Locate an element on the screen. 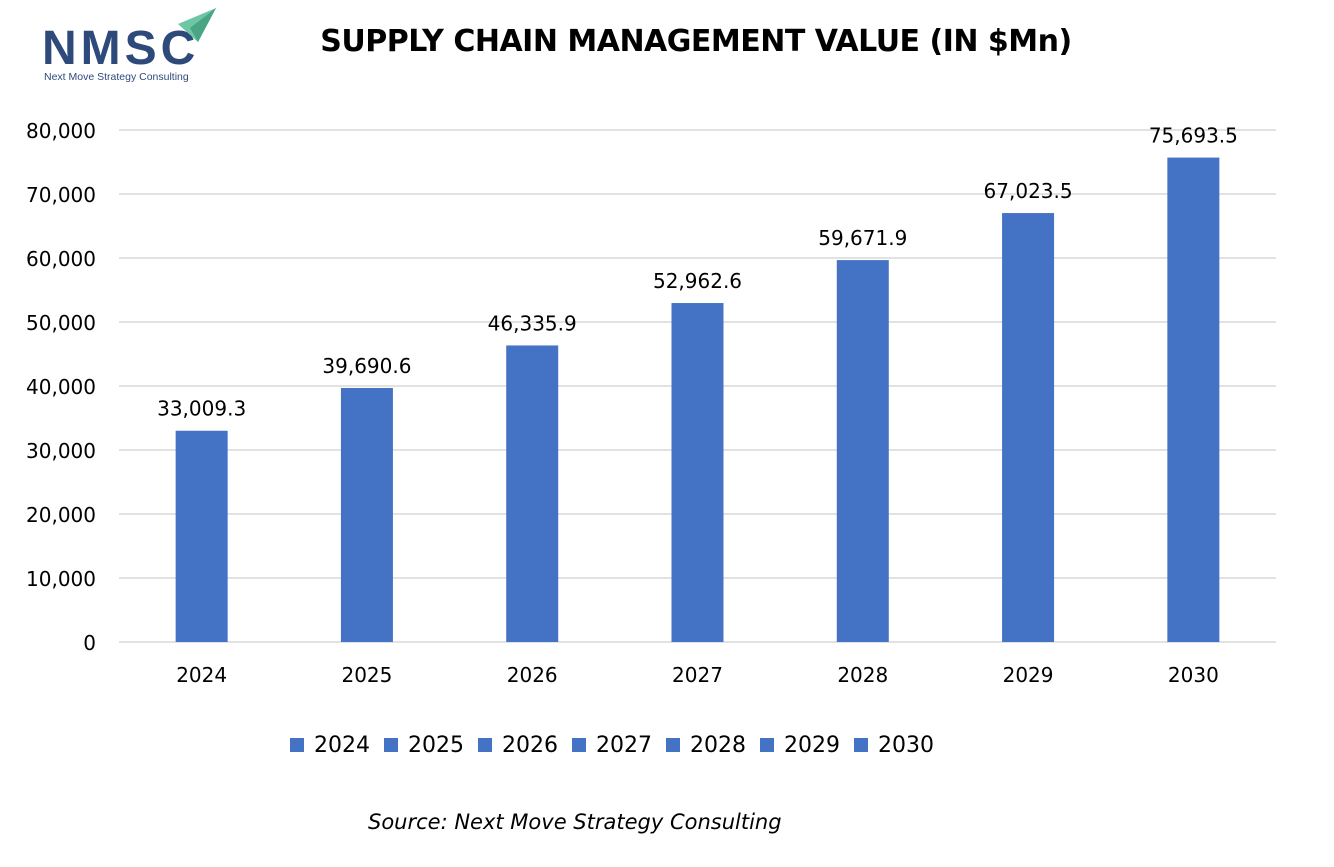 The height and width of the screenshot is (867, 1334). logo-tagline: Next Move Strategy Consulting is located at coordinates (116, 77).